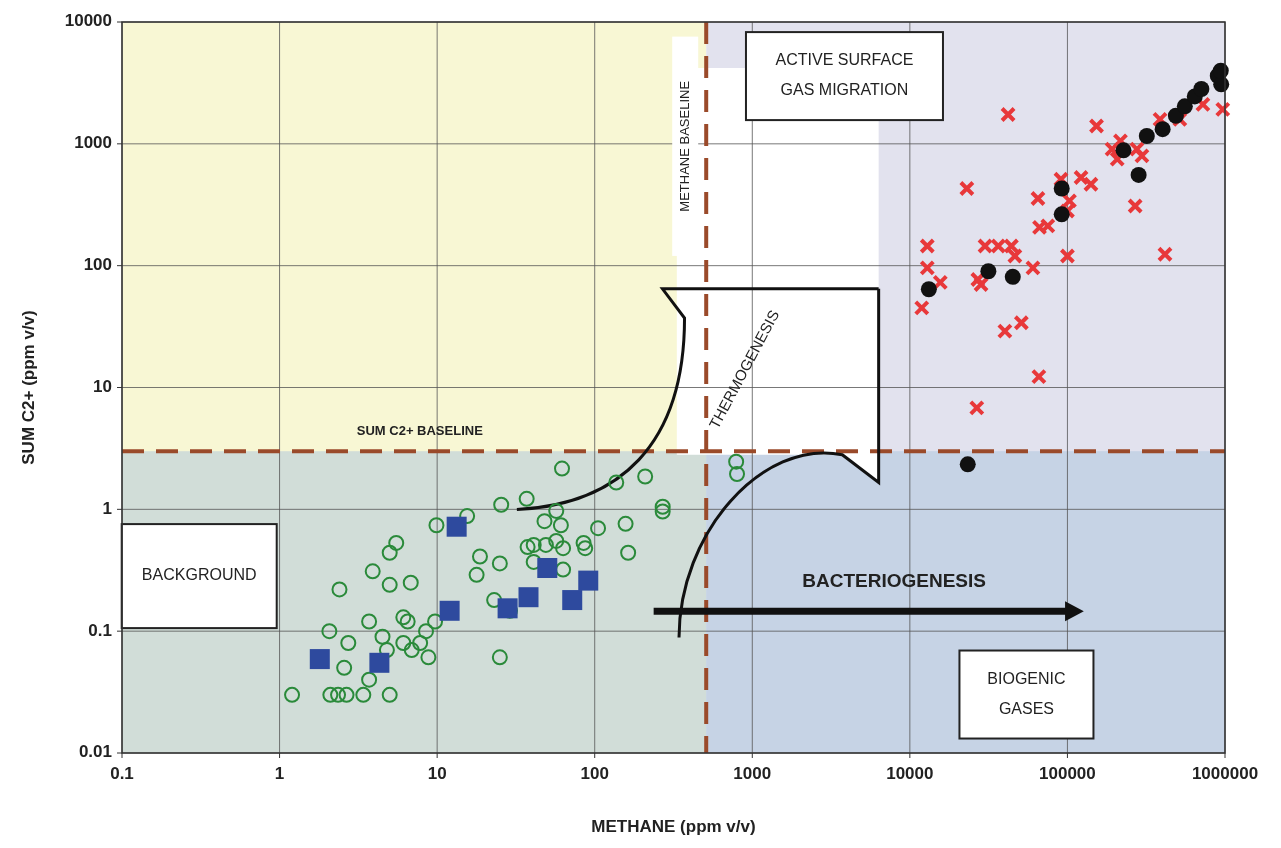  I want to click on y-tick-label: 1000, so click(93, 143).